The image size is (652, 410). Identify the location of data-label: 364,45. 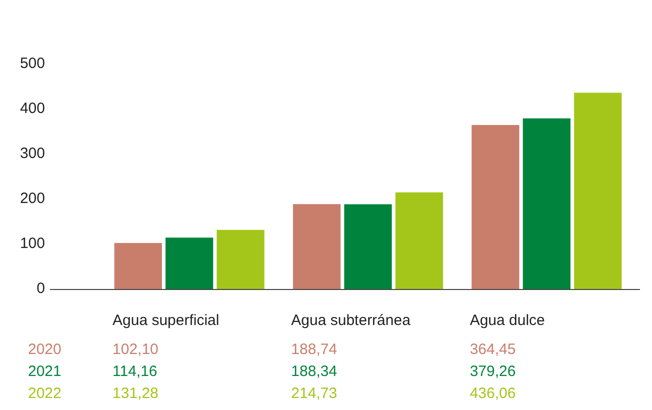
(493, 349).